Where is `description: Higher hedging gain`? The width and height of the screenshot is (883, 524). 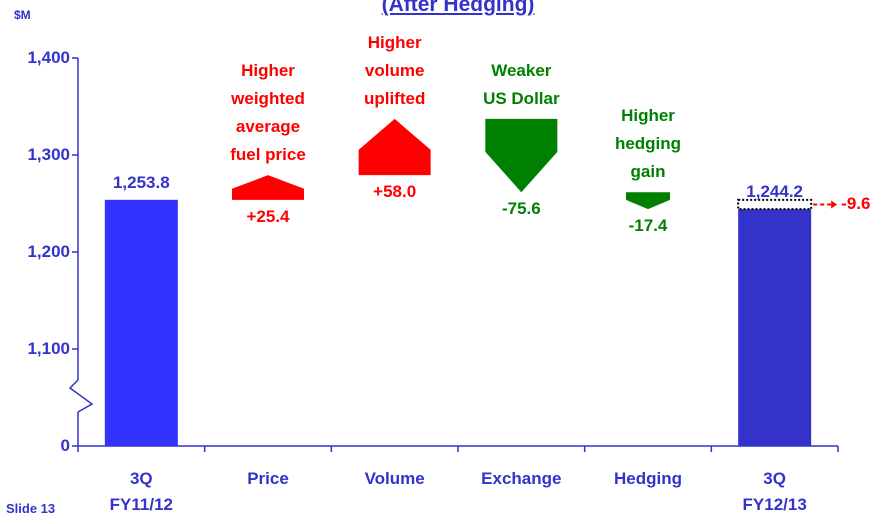 description: Higher hedging gain is located at coordinates (648, 144).